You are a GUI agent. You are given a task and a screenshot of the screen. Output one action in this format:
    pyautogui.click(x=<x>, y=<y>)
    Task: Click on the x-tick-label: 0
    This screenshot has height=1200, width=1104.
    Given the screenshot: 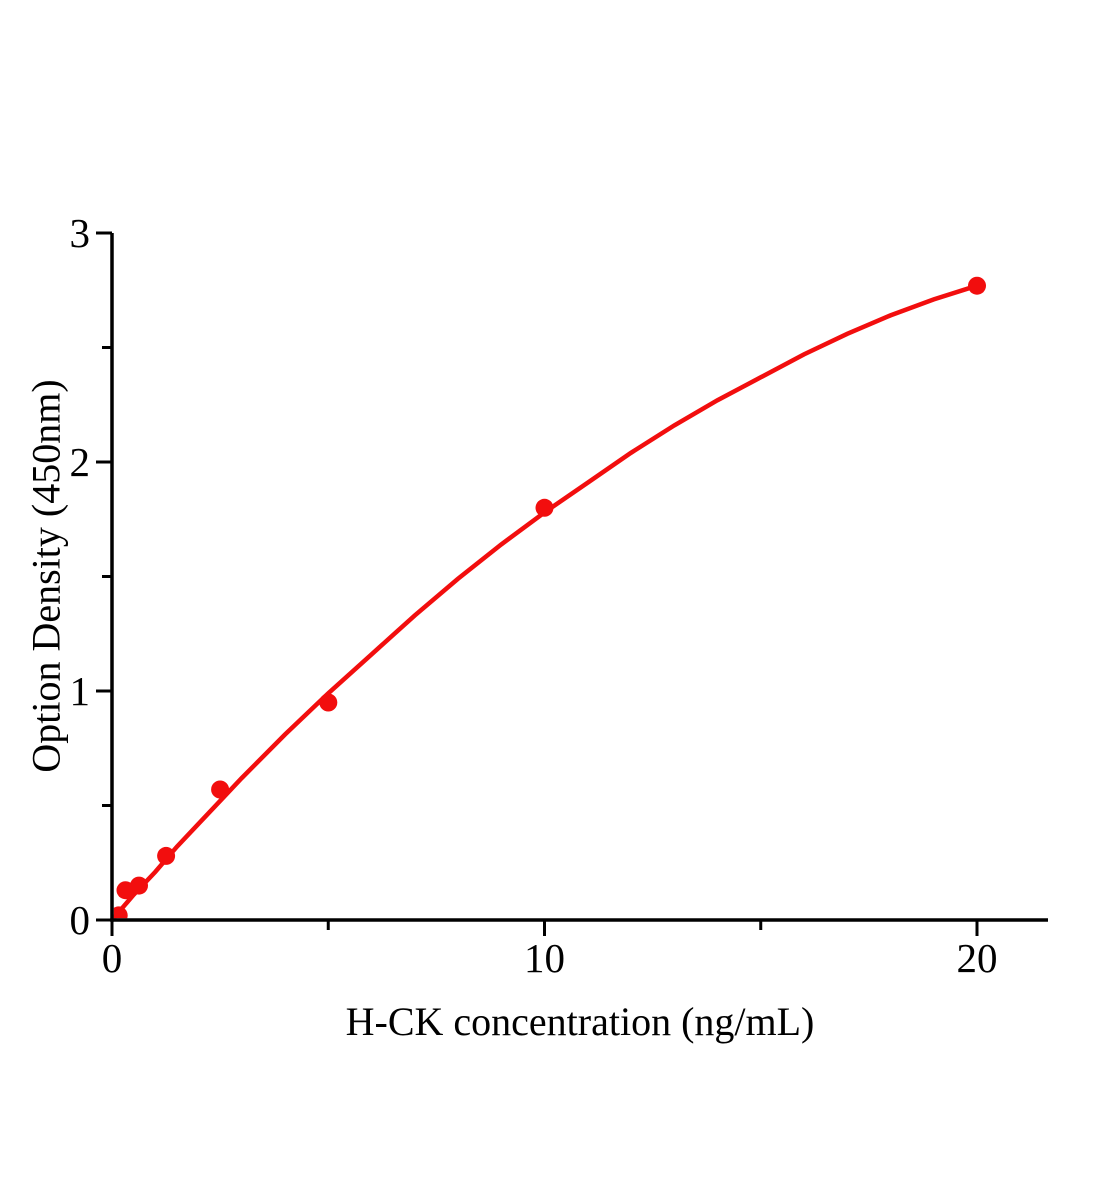 What is the action you would take?
    pyautogui.click(x=112, y=958)
    